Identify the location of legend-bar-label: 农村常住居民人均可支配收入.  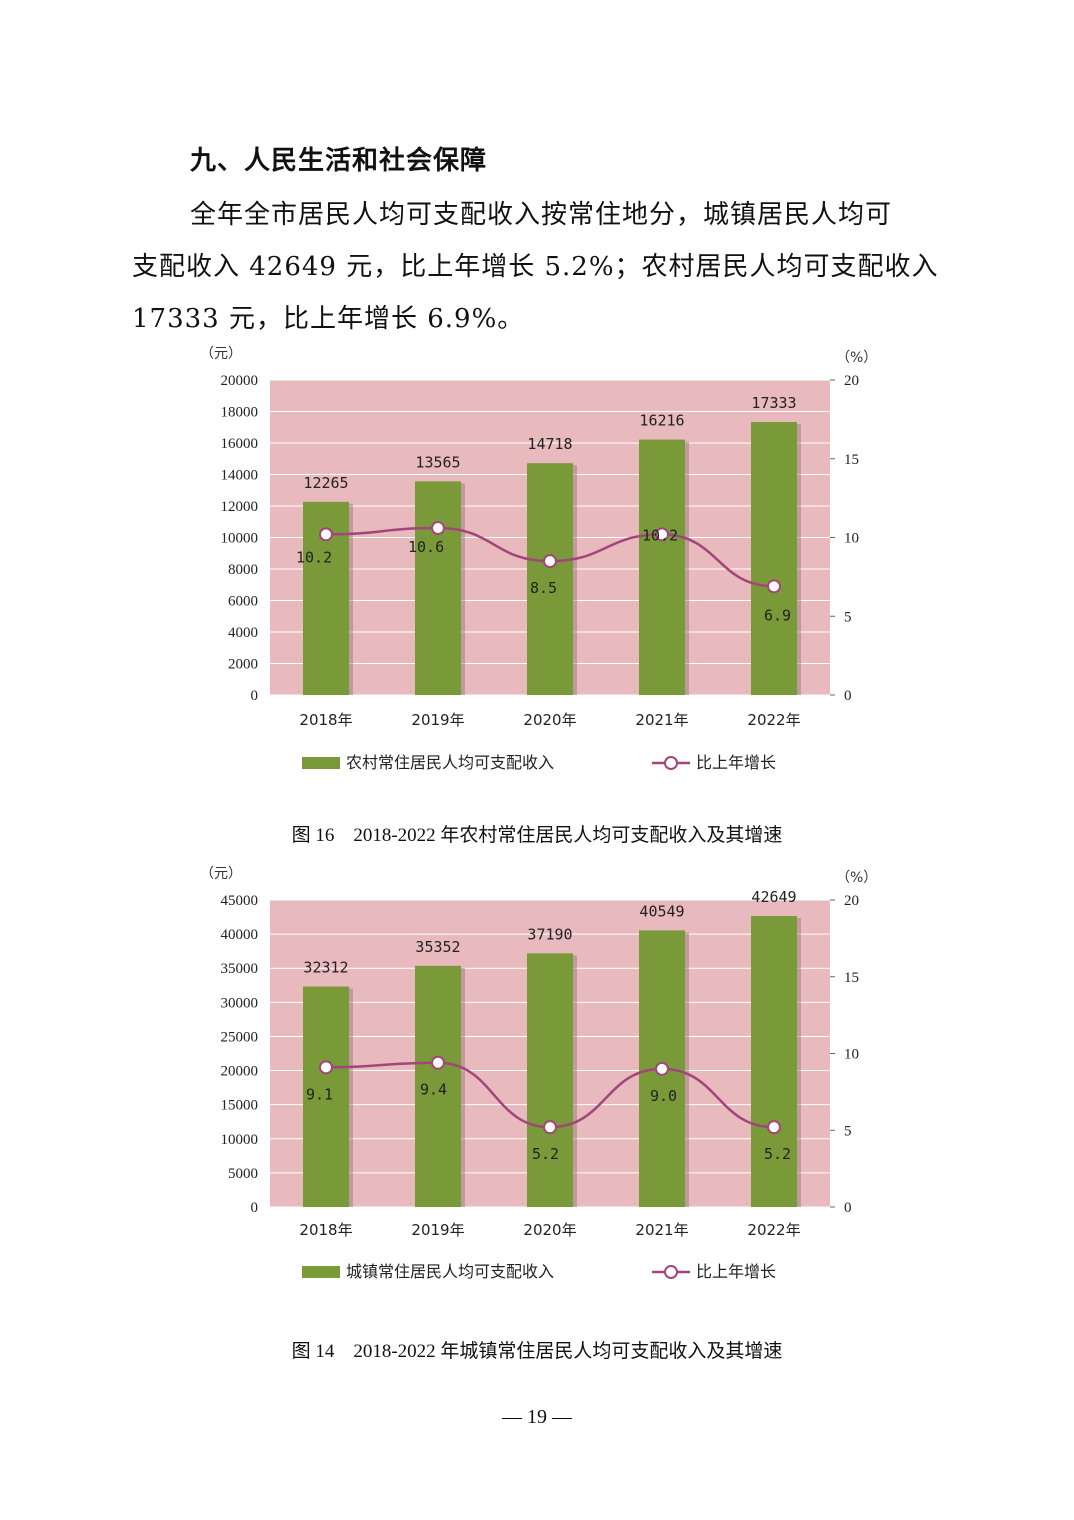
(450, 762).